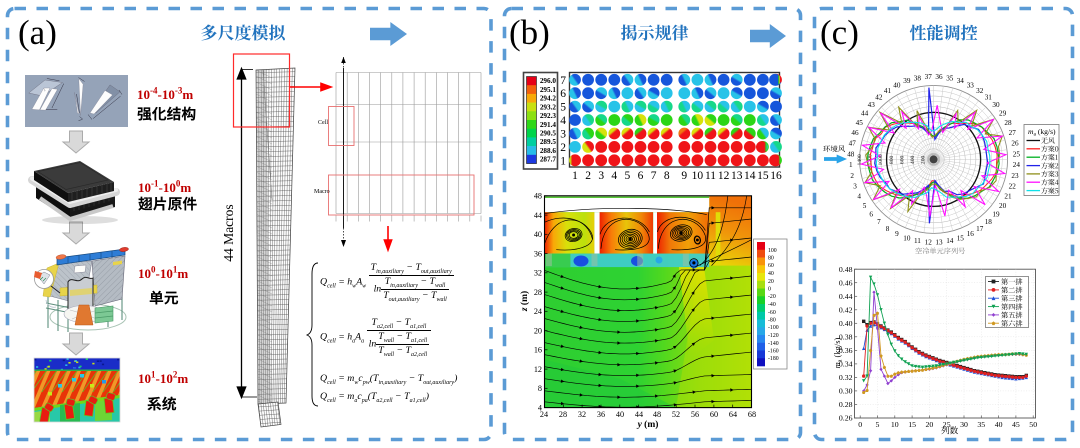 Image resolution: width=1080 pixels, height=448 pixels. Describe the element at coordinates (980, 229) in the screenshot. I see `svg-text: 17` at that location.